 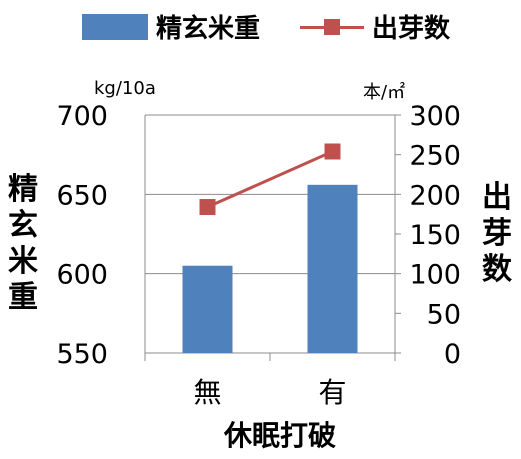 What do you see at coordinates (207, 207) in the screenshot?
I see `line-marker-無` at bounding box center [207, 207].